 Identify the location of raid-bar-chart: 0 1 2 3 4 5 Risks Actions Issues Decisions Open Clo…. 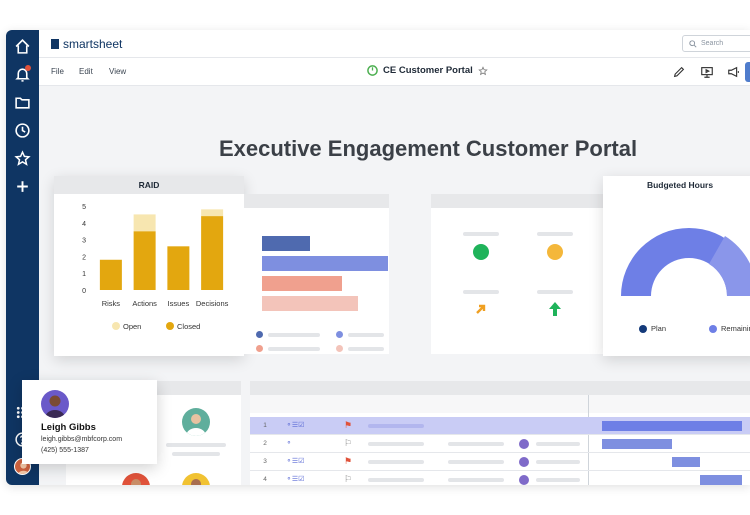
(155, 267).